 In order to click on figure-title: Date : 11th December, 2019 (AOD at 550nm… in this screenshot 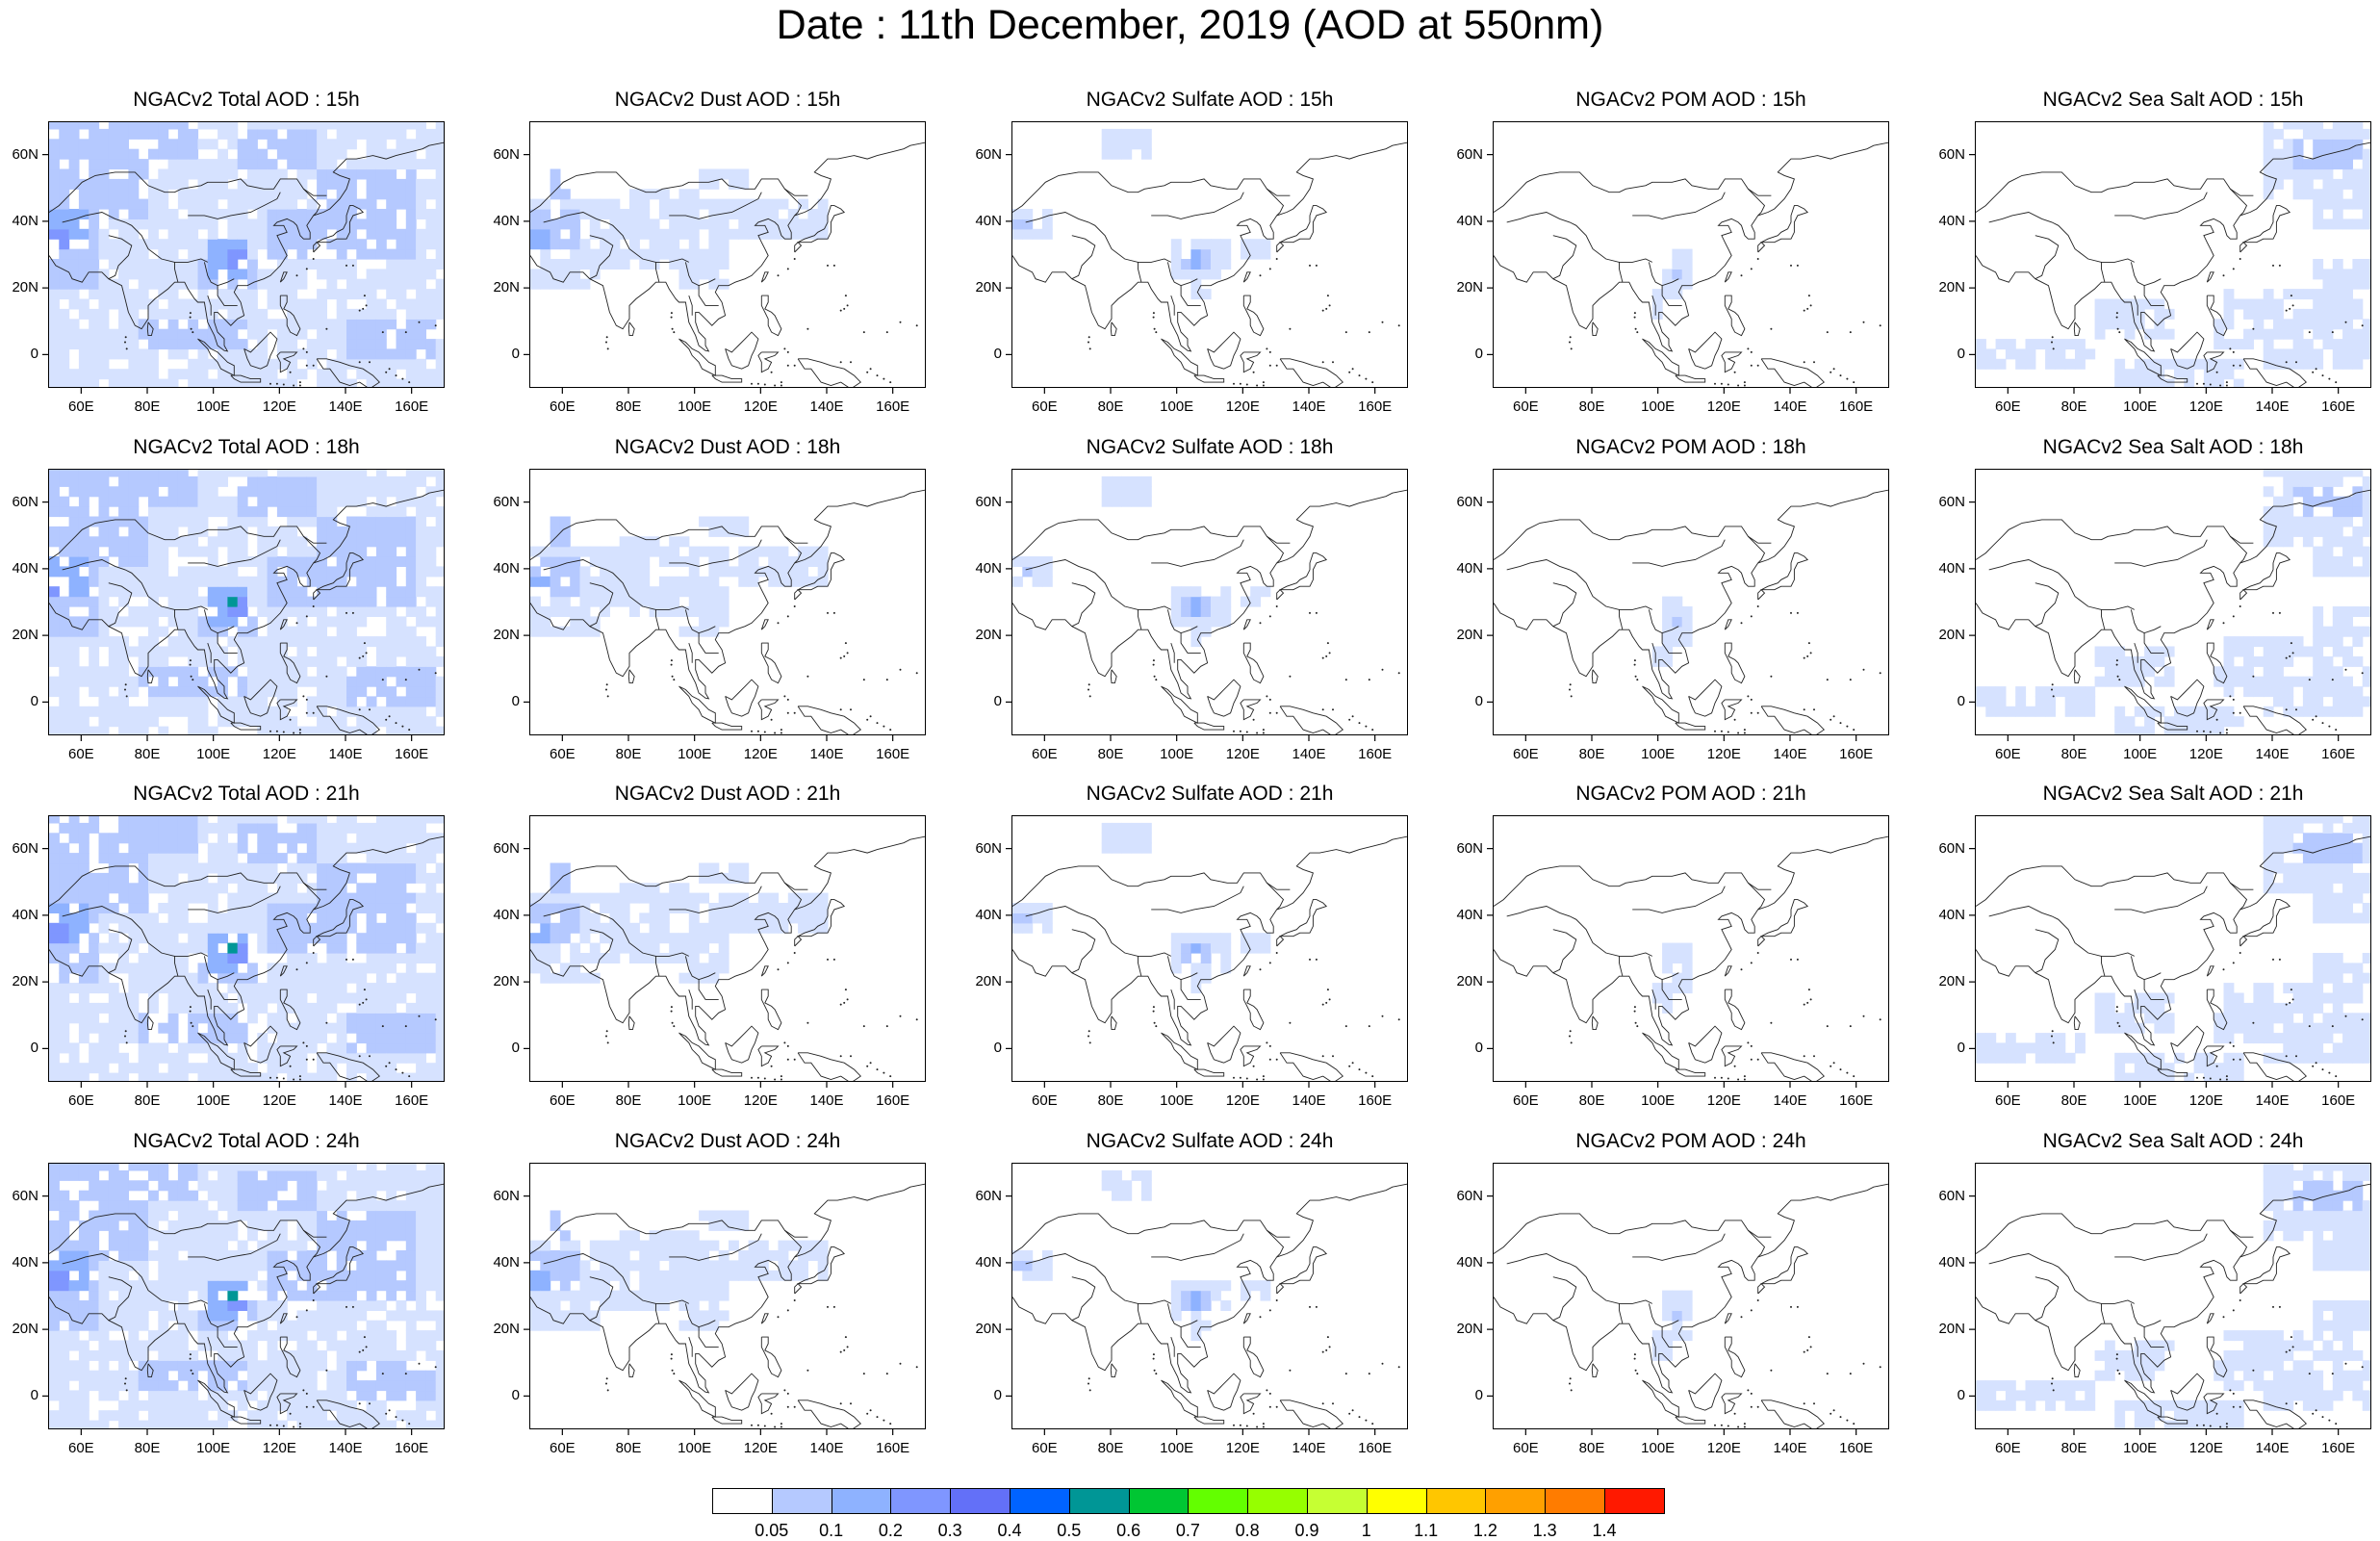, I will do `click(1190, 25)`.